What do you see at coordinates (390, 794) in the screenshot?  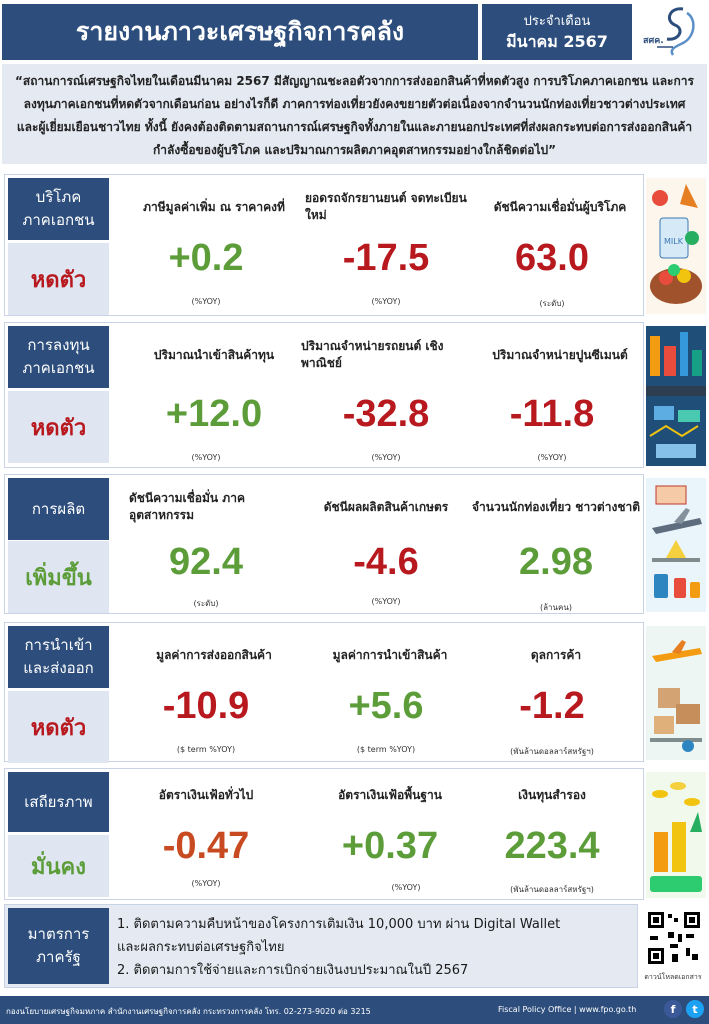 I see `metric-label: อัตราเงินเฟ้อพื้นฐาน` at bounding box center [390, 794].